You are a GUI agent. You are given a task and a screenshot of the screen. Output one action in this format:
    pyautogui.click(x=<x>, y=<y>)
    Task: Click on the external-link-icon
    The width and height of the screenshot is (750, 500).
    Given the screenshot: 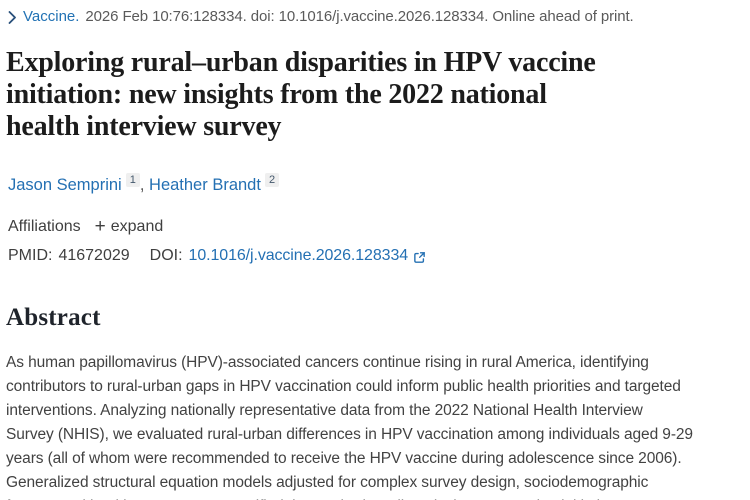 What is the action you would take?
    pyautogui.click(x=419, y=257)
    